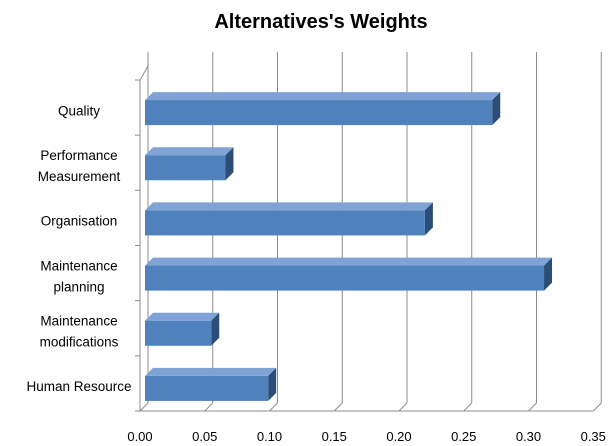 Image resolution: width=615 pixels, height=446 pixels. I want to click on x-tick-label: 0.20, so click(398, 436).